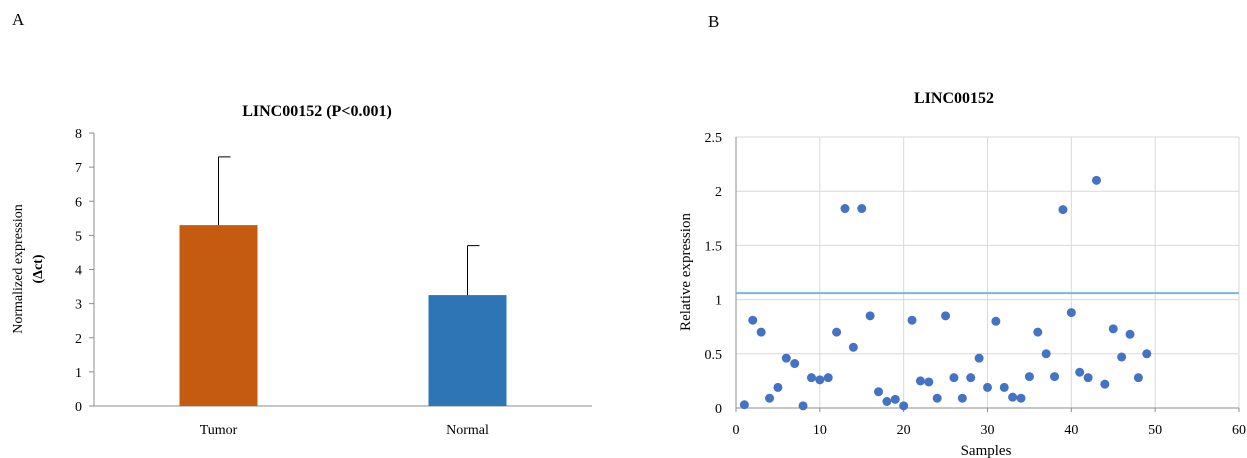 This screenshot has height=458, width=1247. I want to click on x-tick-label: 30, so click(988, 430).